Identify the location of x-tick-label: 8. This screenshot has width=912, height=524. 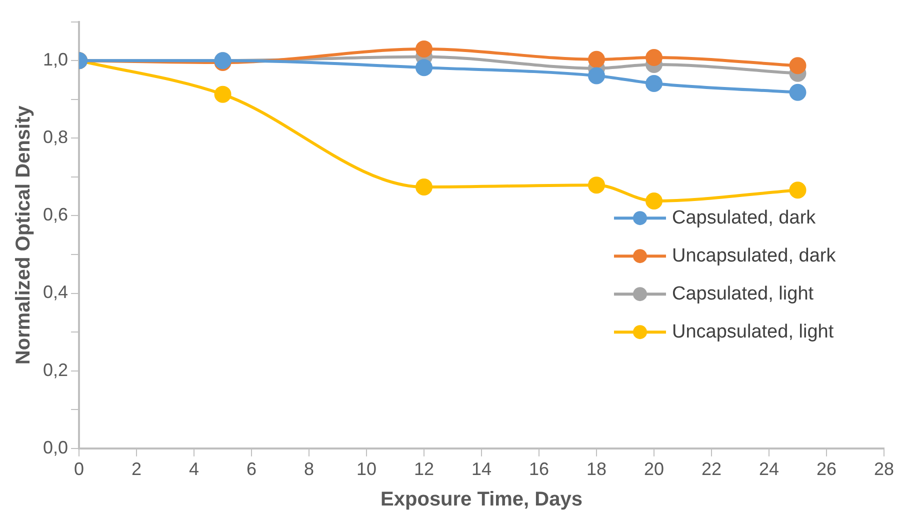
(309, 469).